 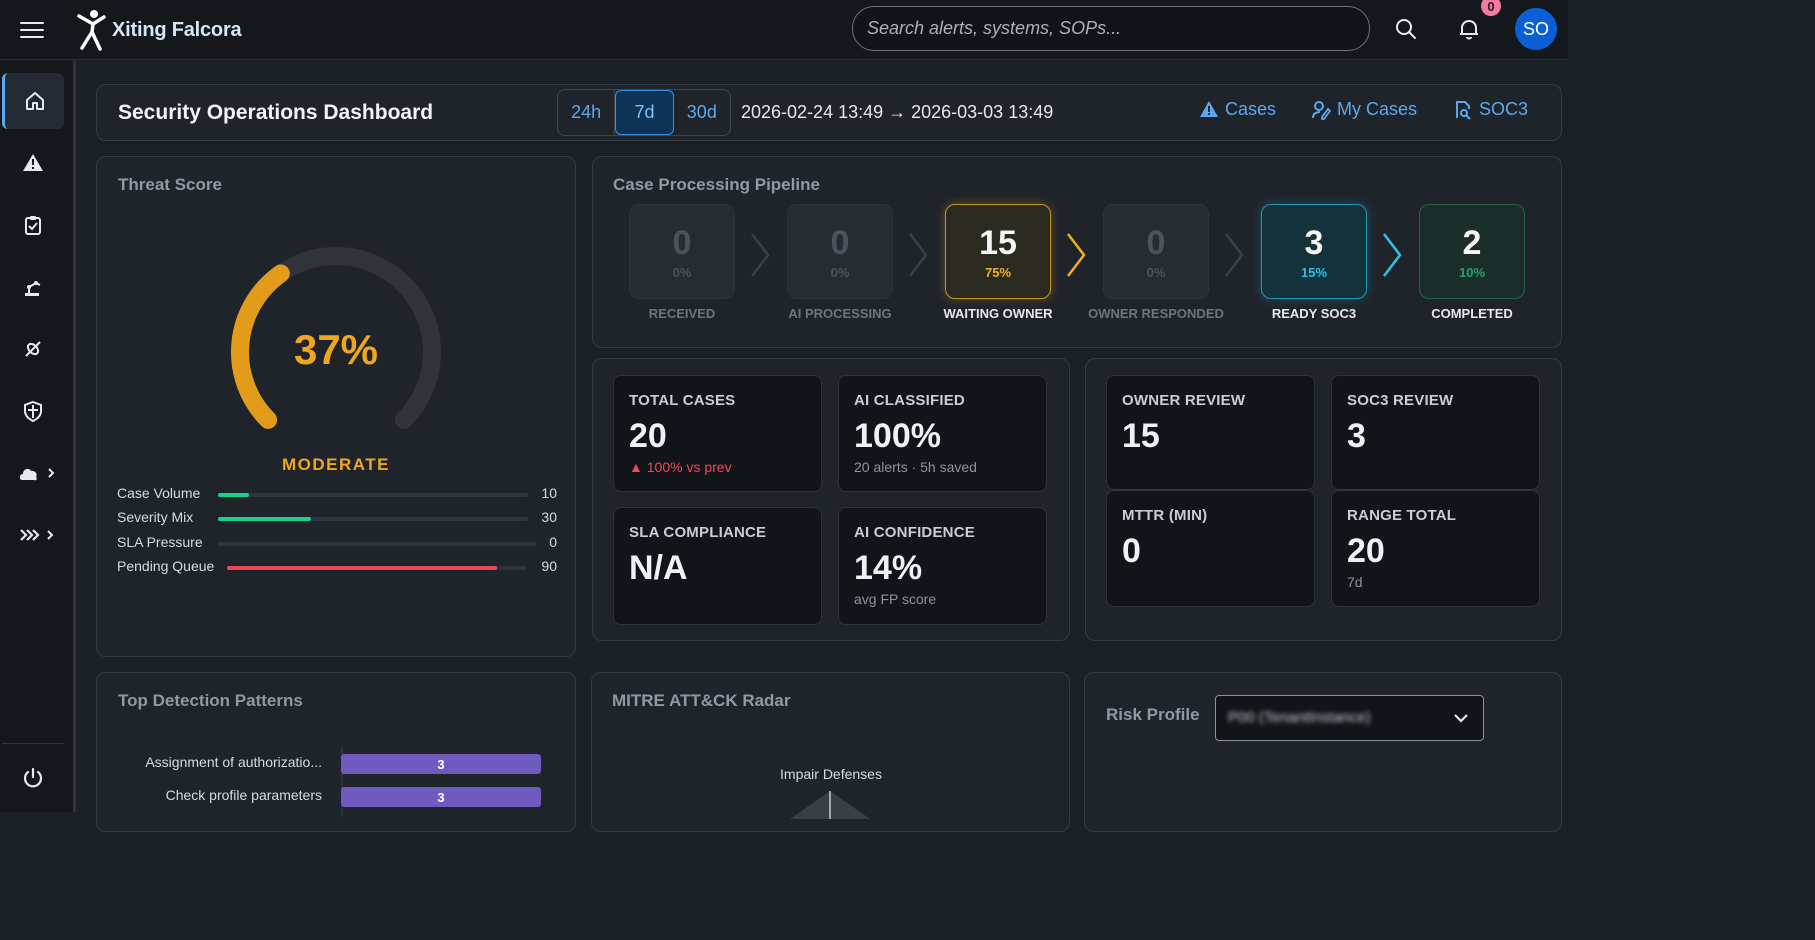 What do you see at coordinates (91, 30) in the screenshot?
I see `falcora-logo-icon` at bounding box center [91, 30].